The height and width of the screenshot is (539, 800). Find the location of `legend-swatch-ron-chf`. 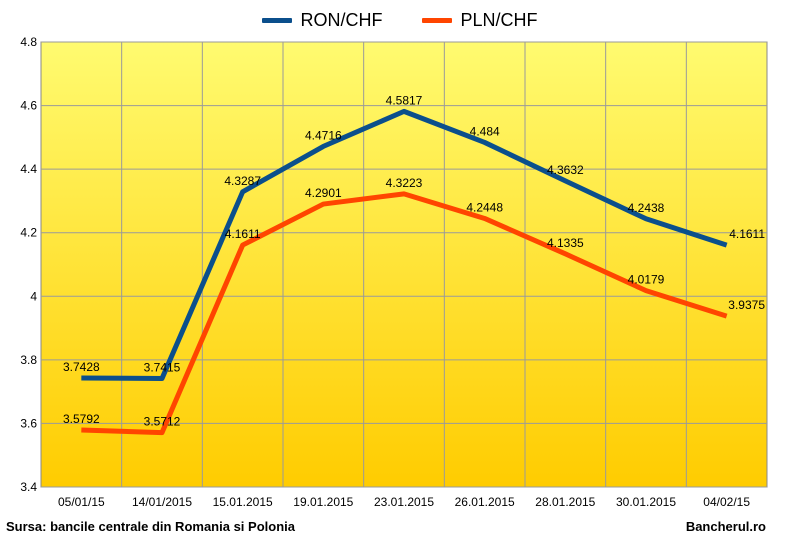

legend-swatch-ron-chf is located at coordinates (277, 20).